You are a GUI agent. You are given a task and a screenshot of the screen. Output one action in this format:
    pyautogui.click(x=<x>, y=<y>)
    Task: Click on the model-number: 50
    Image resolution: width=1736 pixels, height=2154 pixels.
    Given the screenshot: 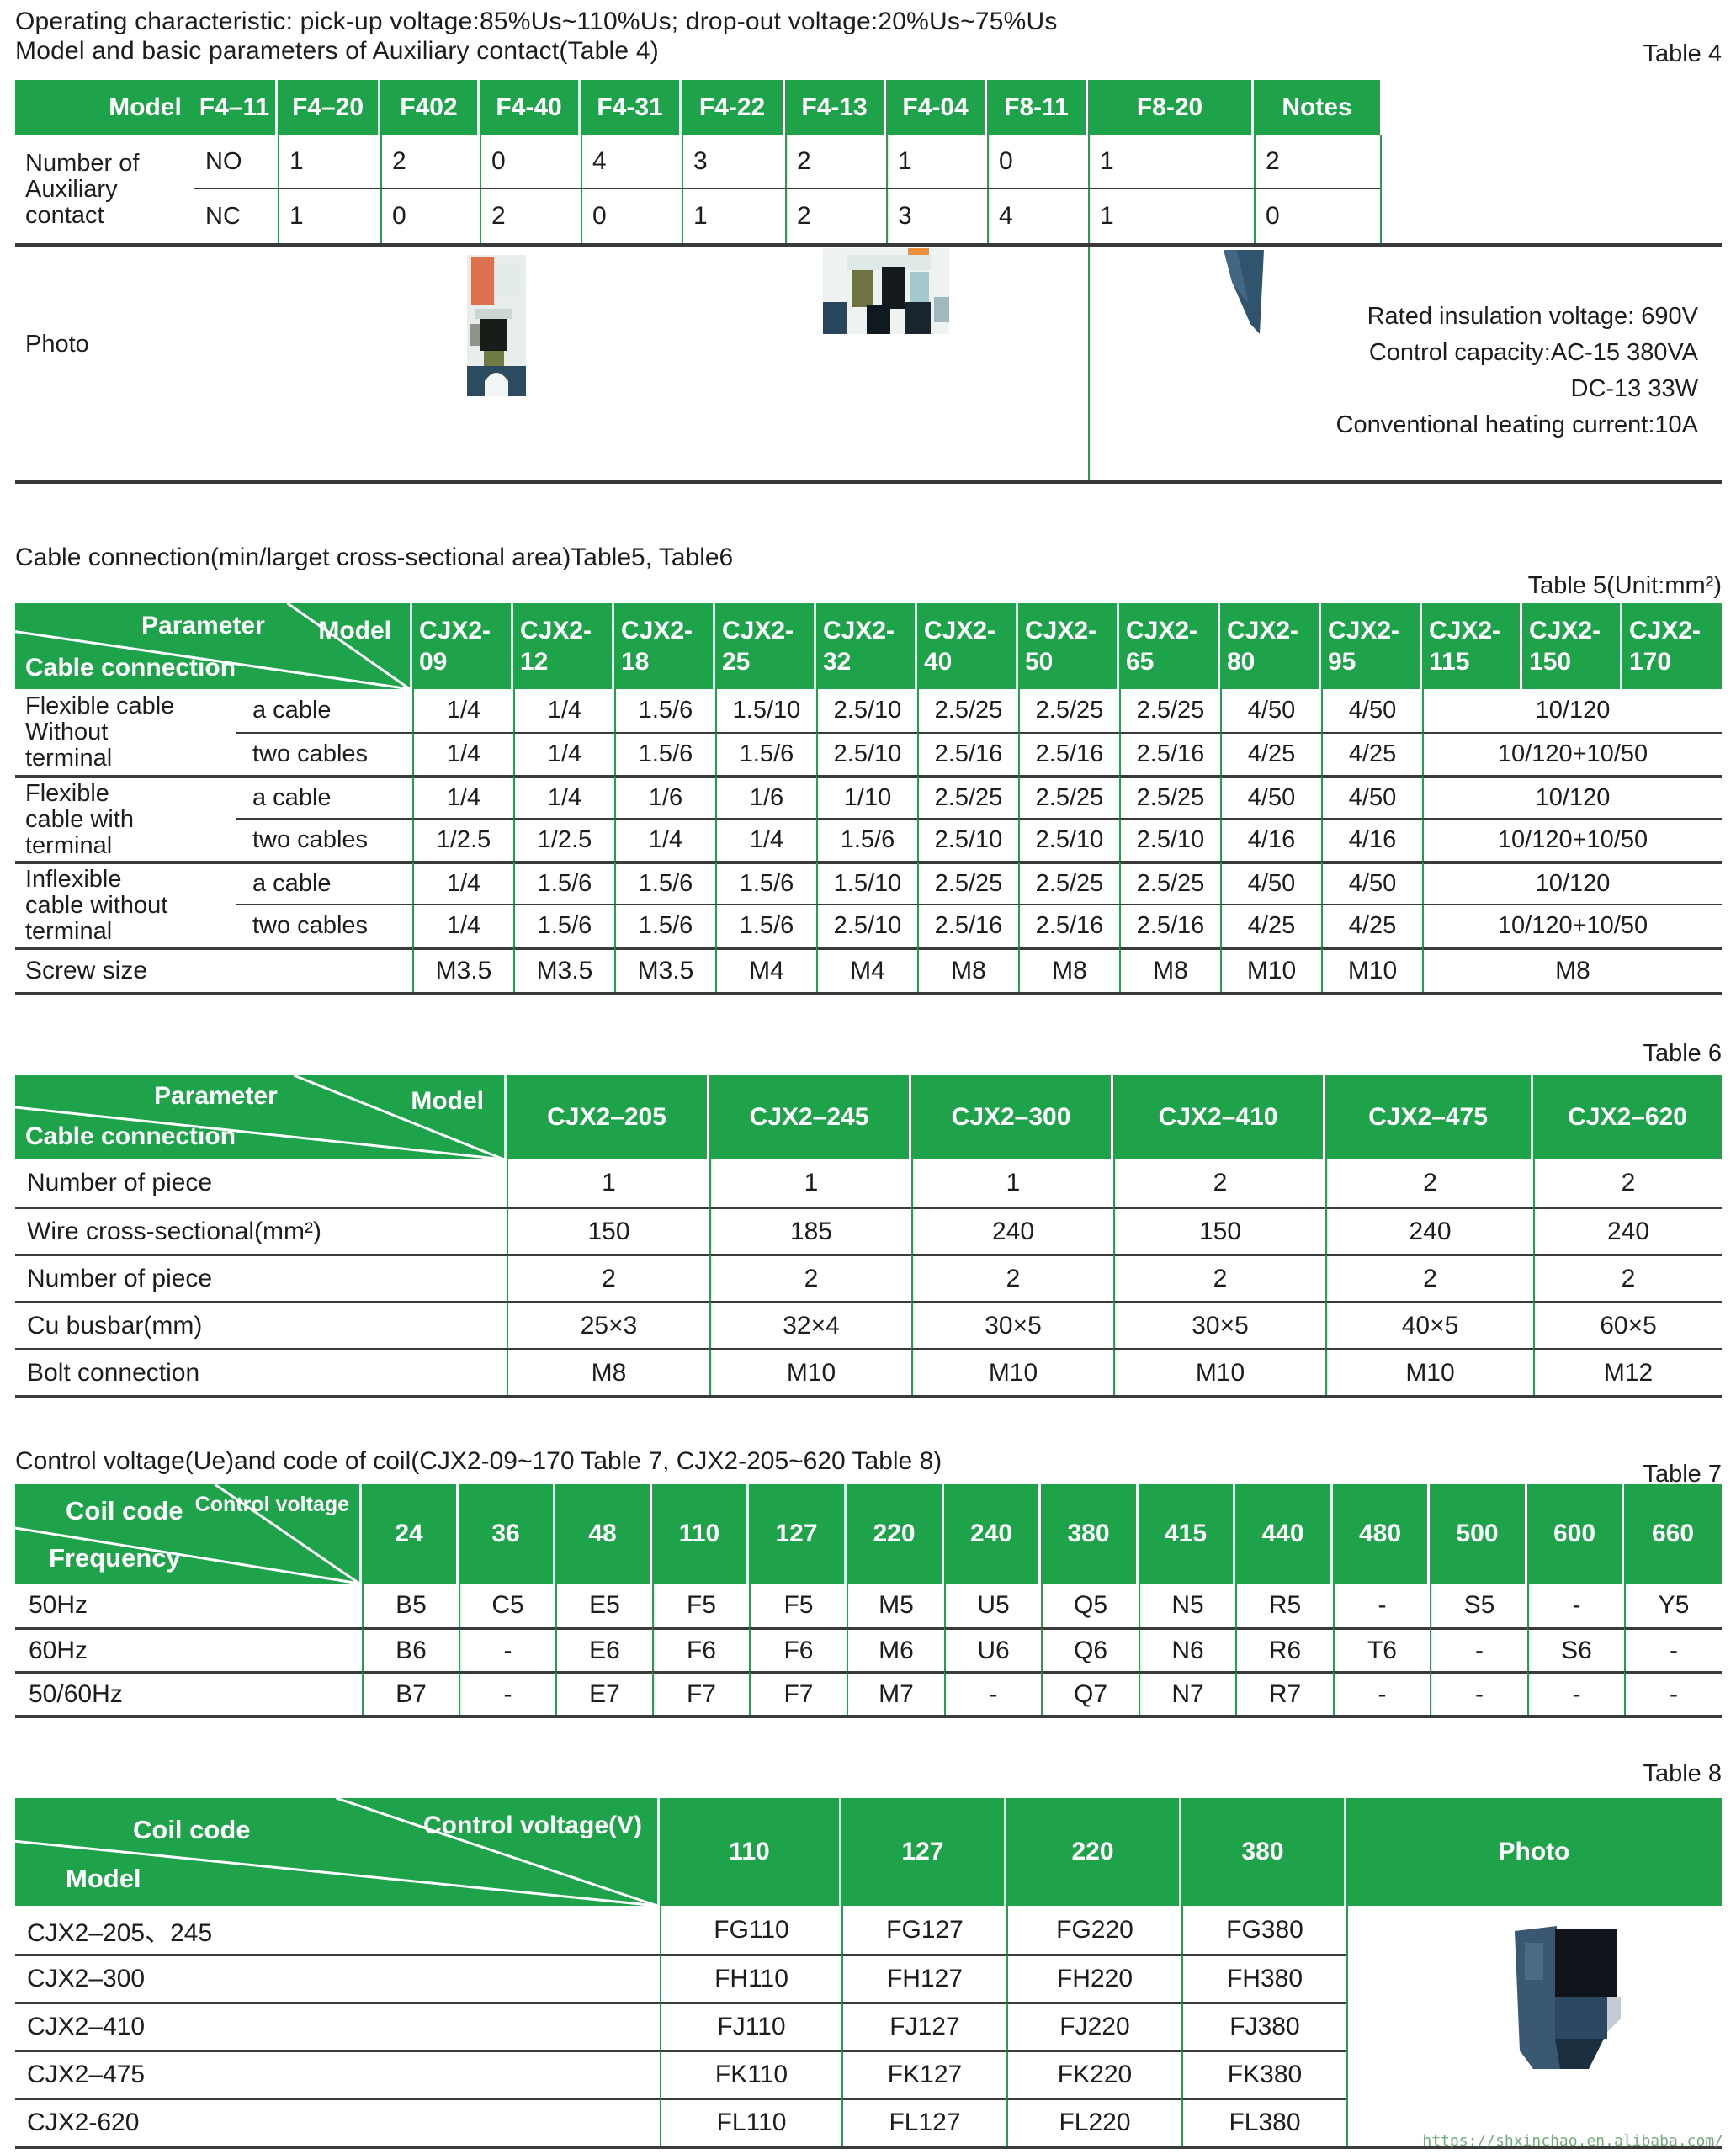 What is the action you would take?
    pyautogui.click(x=1039, y=662)
    